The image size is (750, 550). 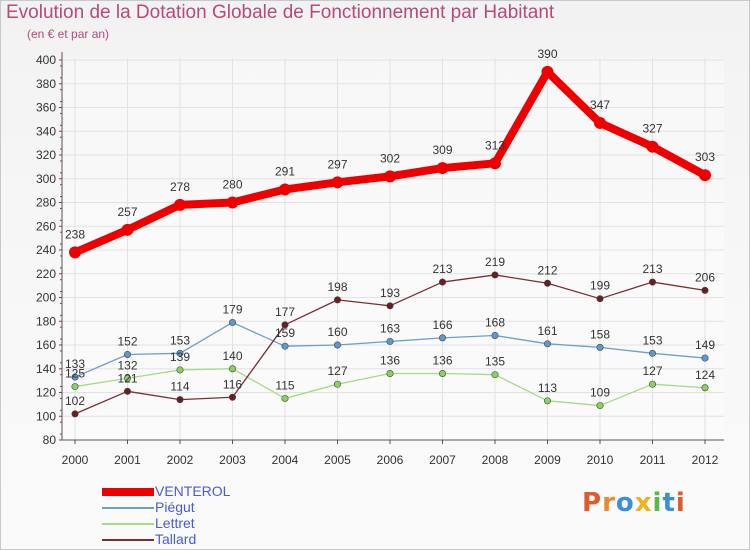 What do you see at coordinates (180, 357) in the screenshot?
I see `data-label-lettret: 139` at bounding box center [180, 357].